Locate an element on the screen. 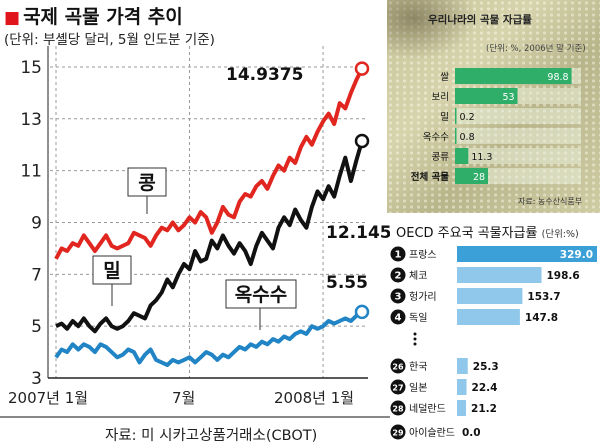  y-tick-label: 5 is located at coordinates (36, 327).